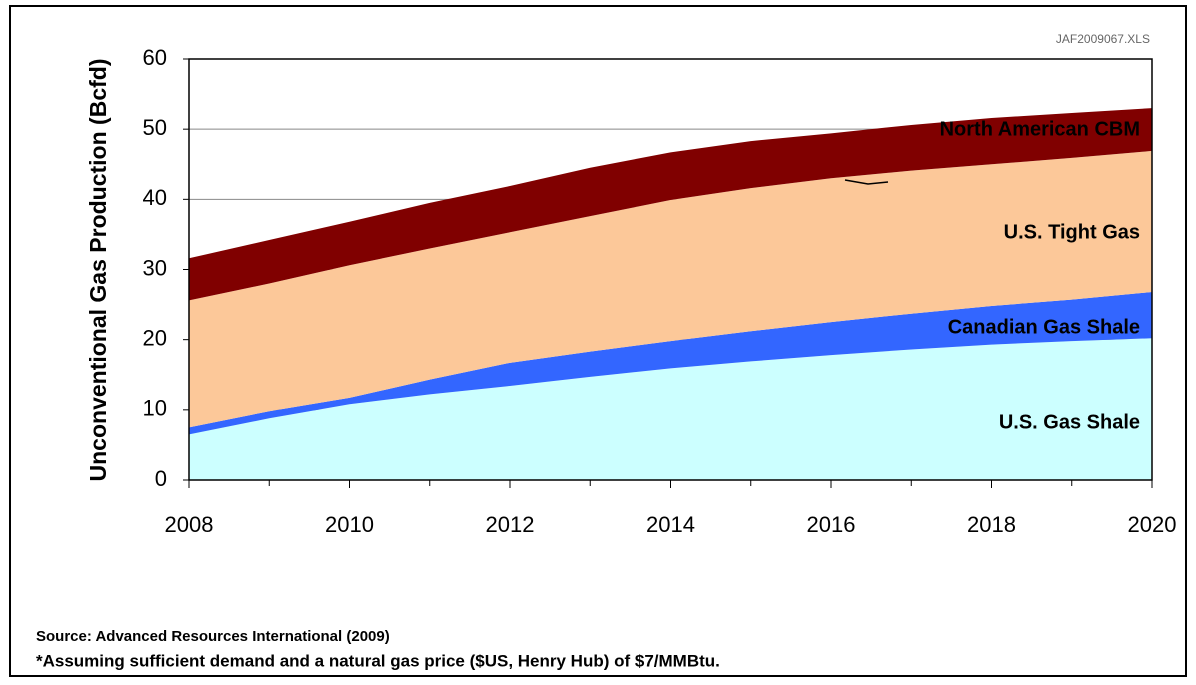 The image size is (1196, 685). I want to click on y-tick-label: 60, so click(155, 57).